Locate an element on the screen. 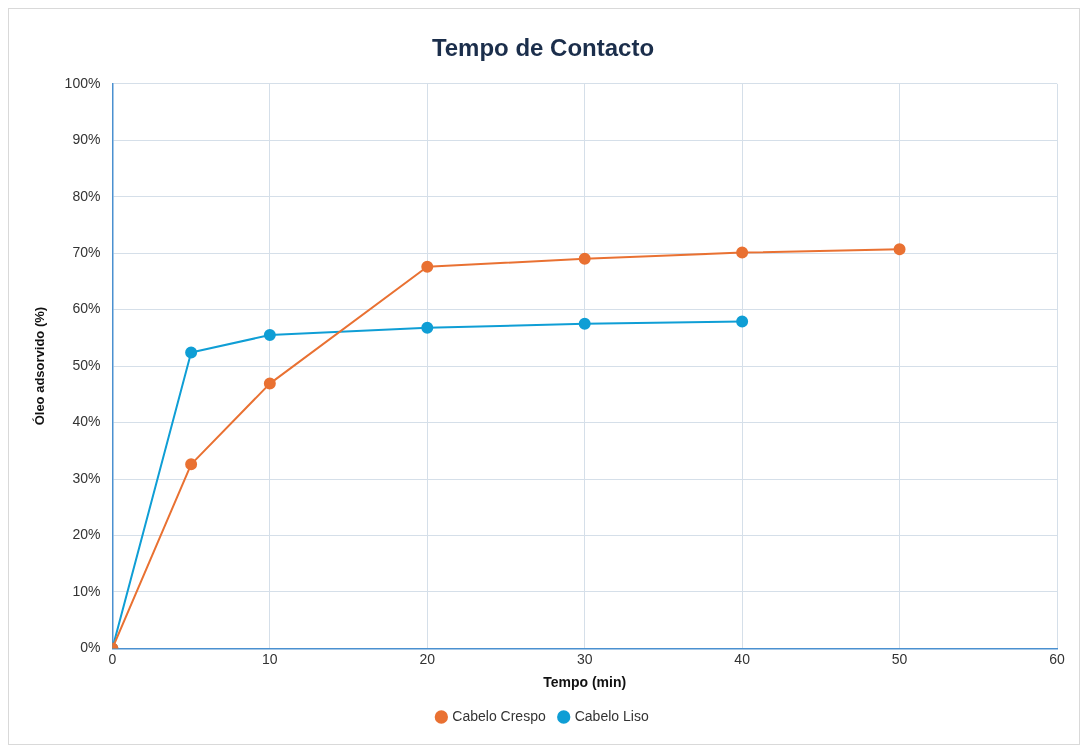 This screenshot has height=751, width=1086. x-tick-label: 40 is located at coordinates (742, 658).